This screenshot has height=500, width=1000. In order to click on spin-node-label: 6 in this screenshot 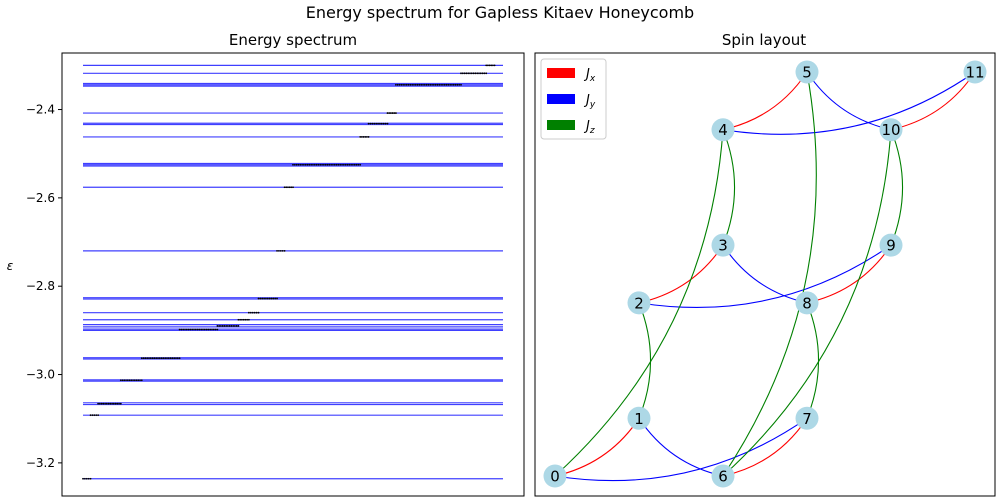, I will do `click(723, 477)`.